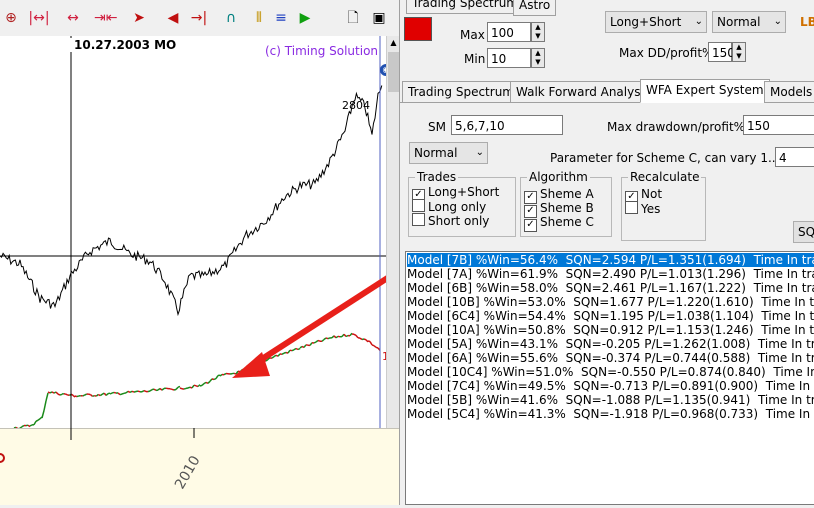 The width and height of the screenshot is (814, 508). I want to click on chart-toolbar: ⊕ |↔| ↔ ⇥⇤ ➤ ◀ →| ∩ ⦀ ≡ ▶ 🗋 ▣, so click(199, 18).